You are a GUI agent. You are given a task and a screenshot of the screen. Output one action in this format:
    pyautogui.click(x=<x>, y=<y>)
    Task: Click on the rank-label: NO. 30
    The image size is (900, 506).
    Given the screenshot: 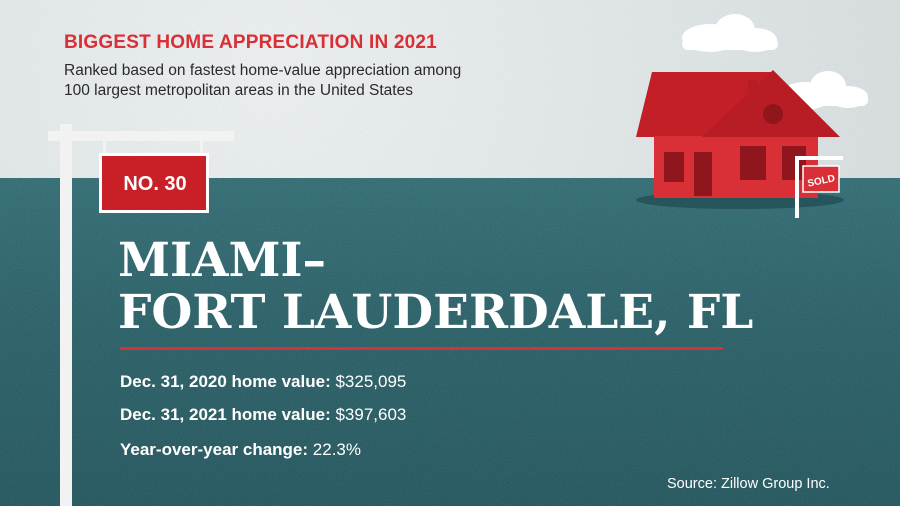 What is the action you would take?
    pyautogui.click(x=155, y=184)
    